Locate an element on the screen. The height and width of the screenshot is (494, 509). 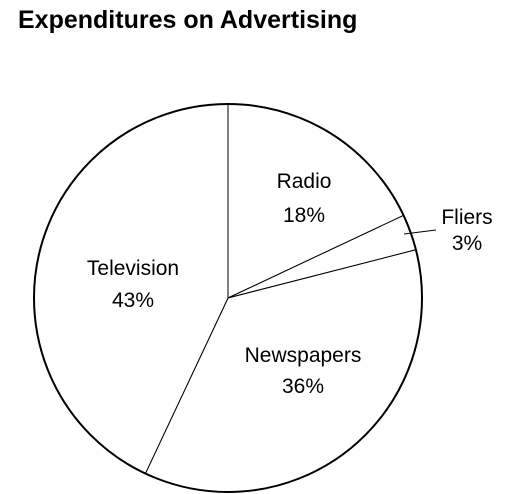
leader-line-fliers is located at coordinates (420, 232).